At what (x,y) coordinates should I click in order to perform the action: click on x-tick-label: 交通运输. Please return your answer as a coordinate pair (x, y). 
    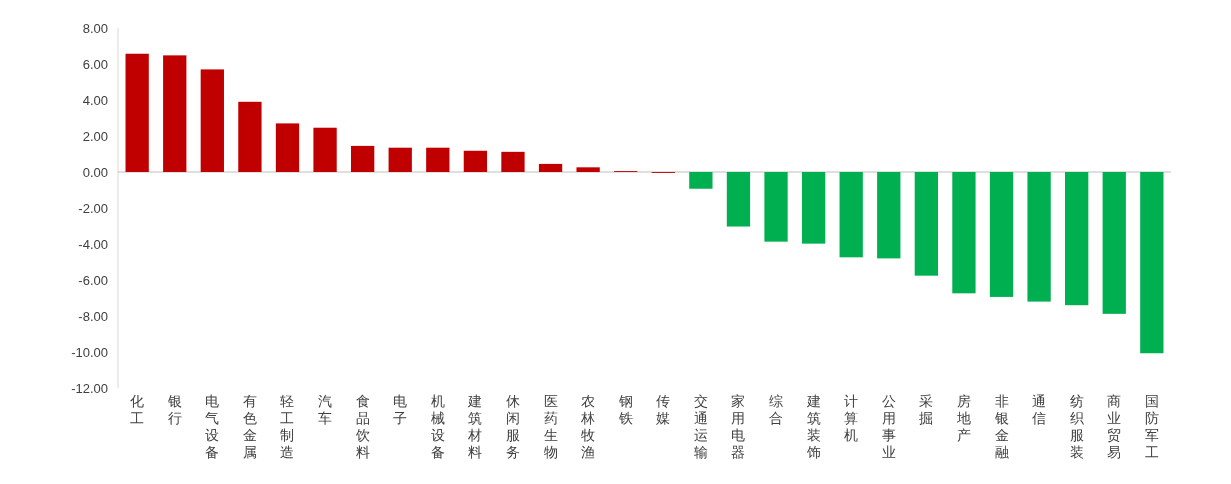
    Looking at the image, I should click on (700, 426).